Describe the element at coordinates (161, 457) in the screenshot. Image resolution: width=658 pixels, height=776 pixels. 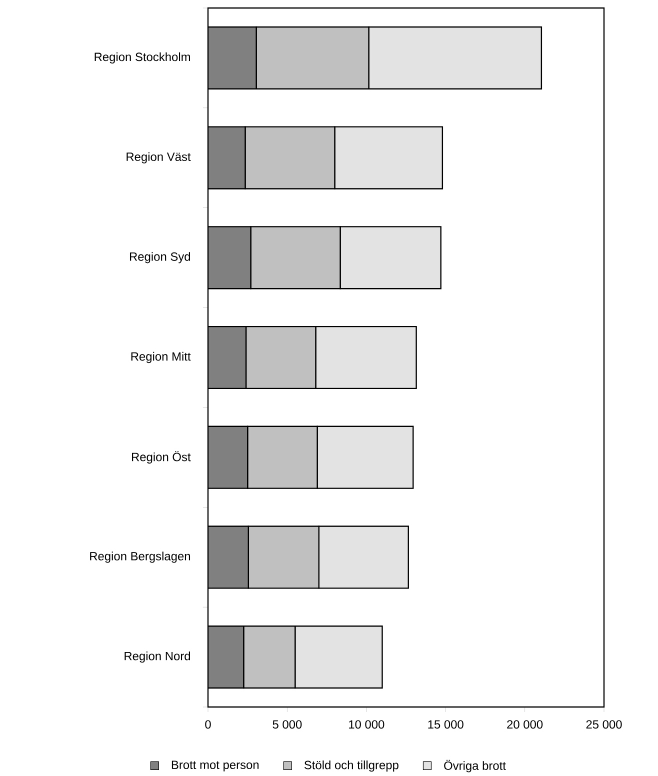
I see `y-tick-label: Region Öst` at that location.